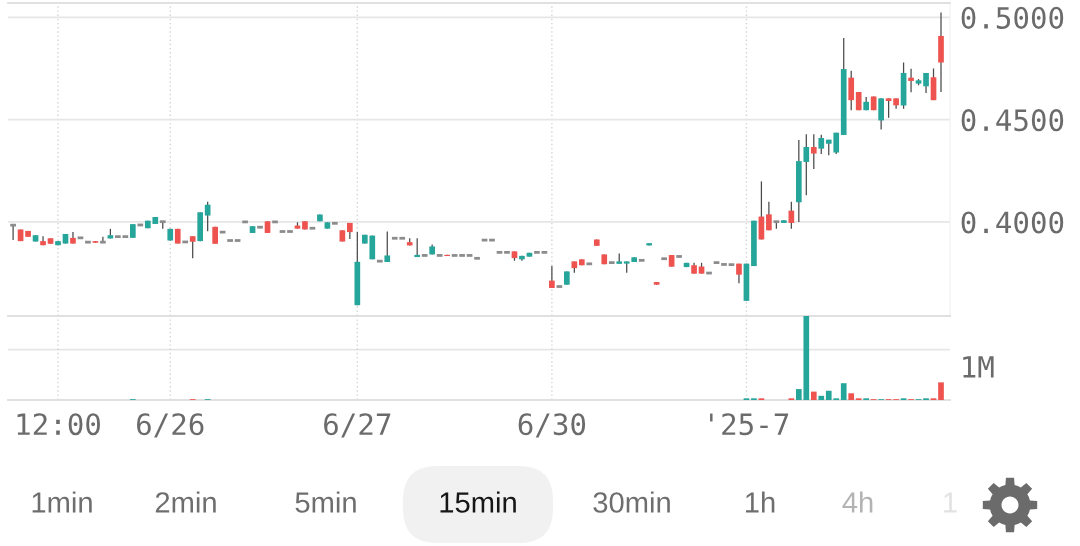 The image size is (1080, 546). Describe the element at coordinates (478, 502) in the screenshot. I see `text: 15min` at that location.